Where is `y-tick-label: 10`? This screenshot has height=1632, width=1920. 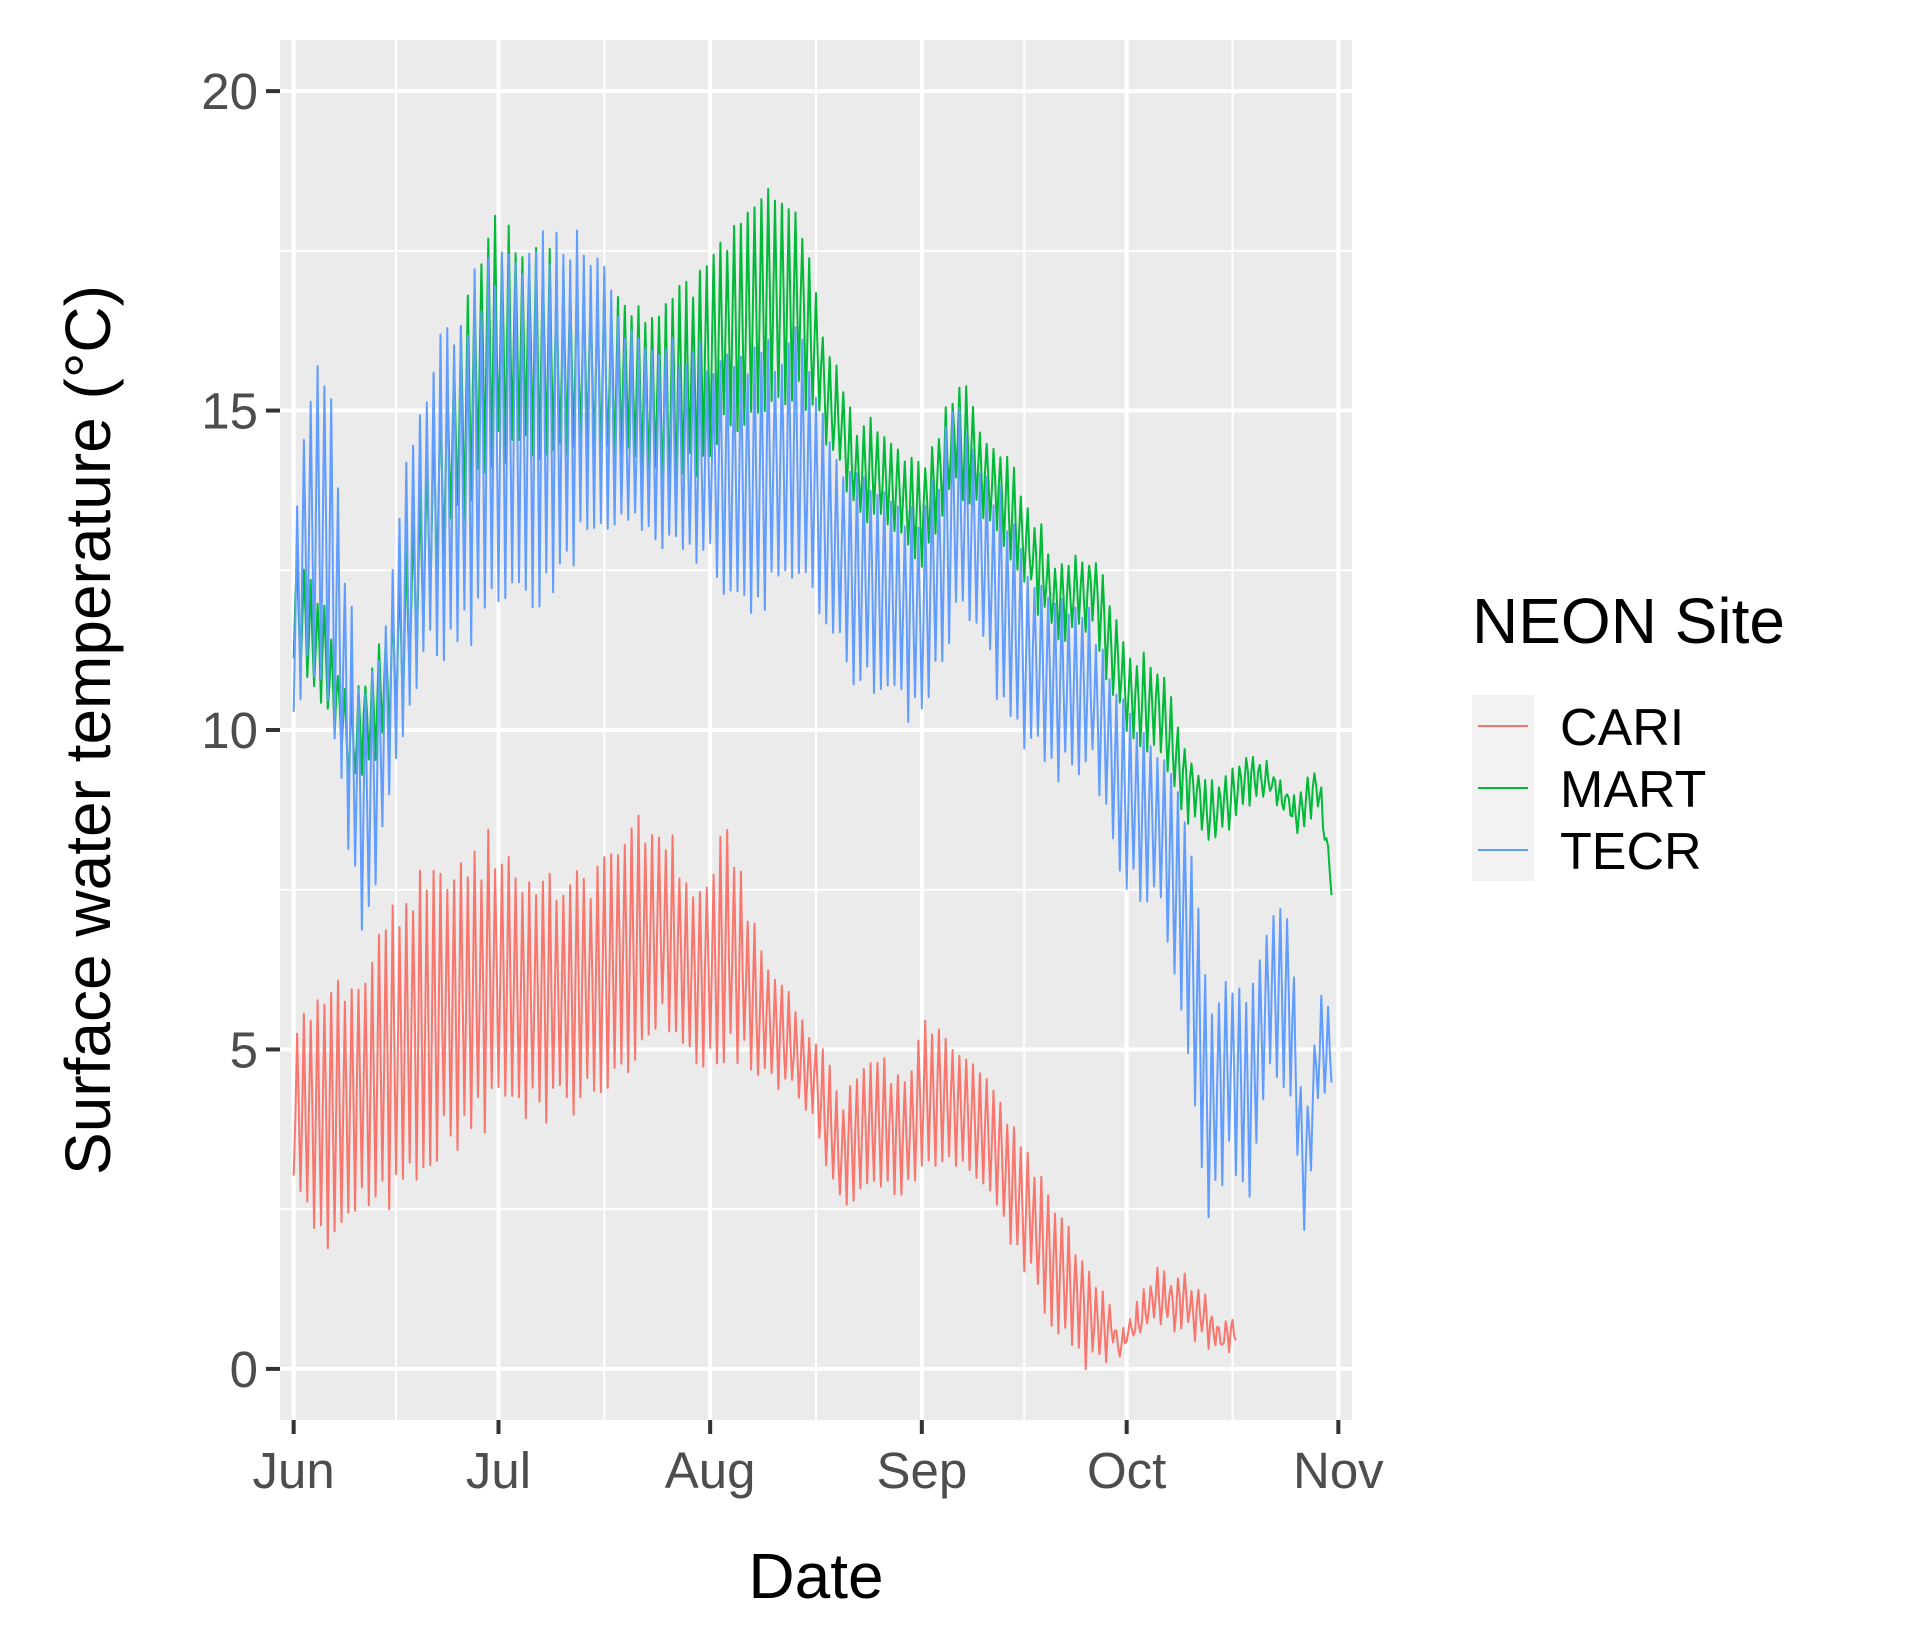
y-tick-label: 10 is located at coordinates (229, 730).